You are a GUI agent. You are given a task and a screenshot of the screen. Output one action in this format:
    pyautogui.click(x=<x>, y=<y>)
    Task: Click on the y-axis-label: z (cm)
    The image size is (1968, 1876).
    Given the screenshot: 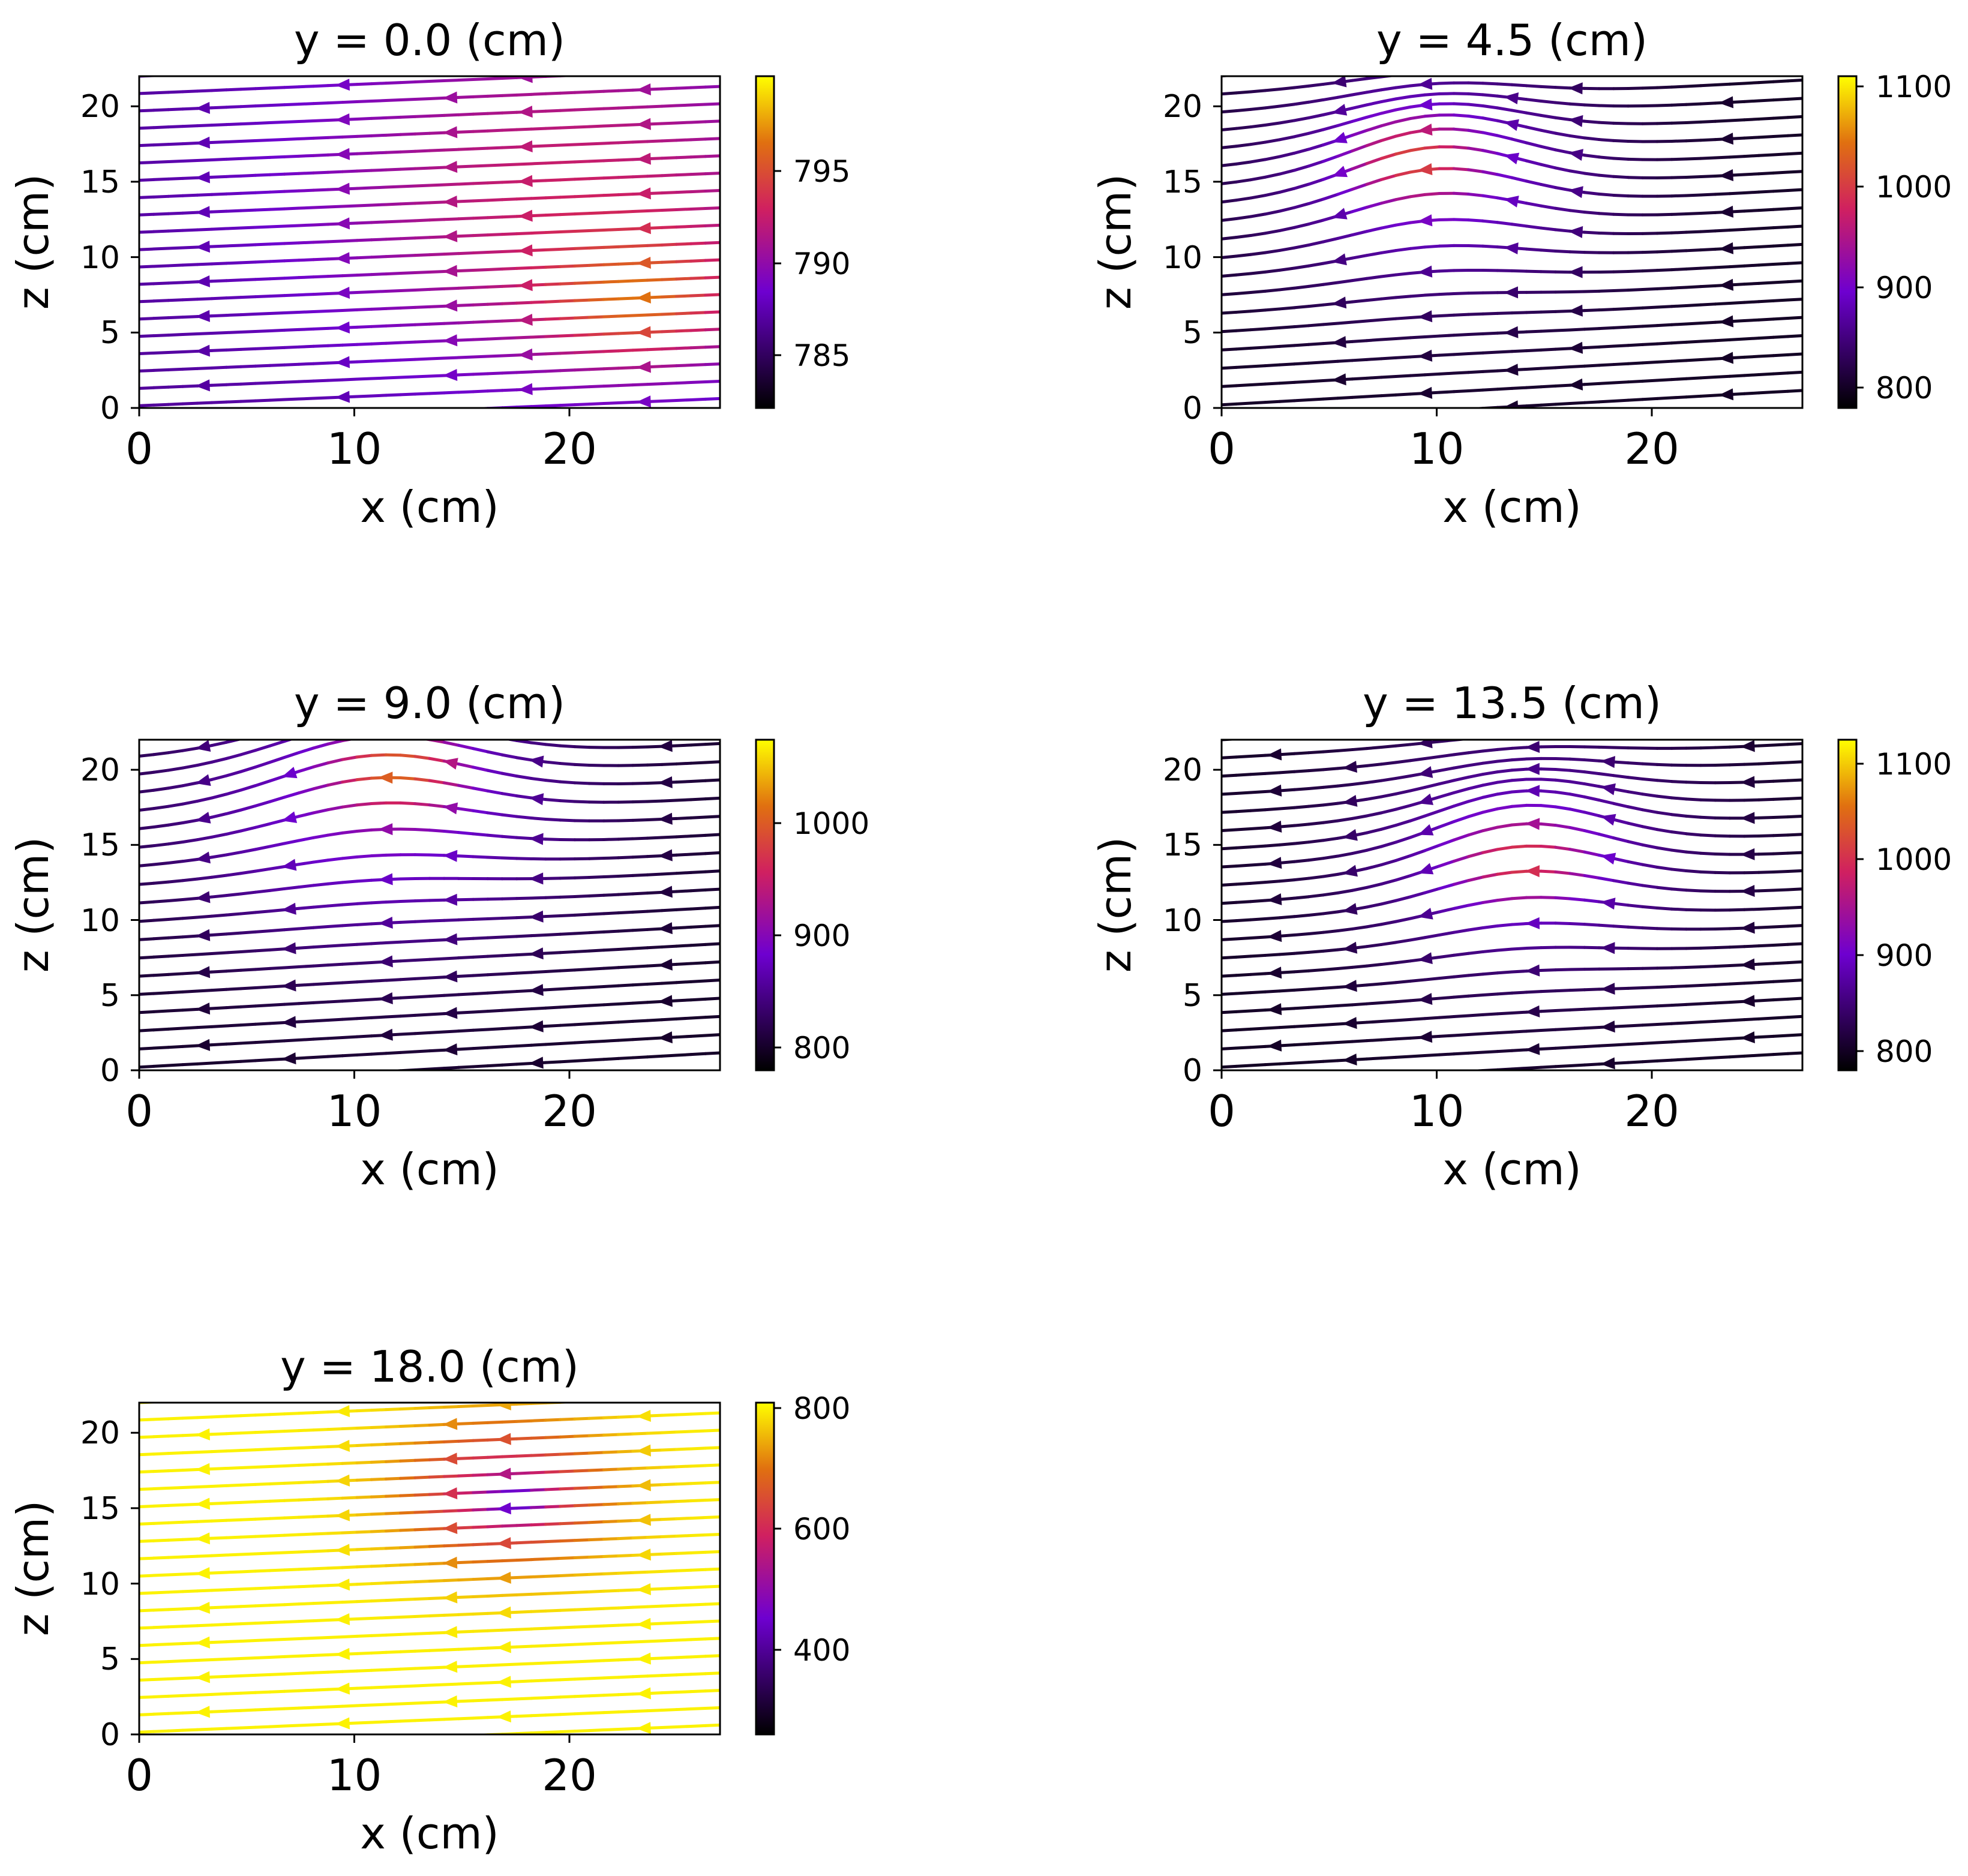 What is the action you would take?
    pyautogui.click(x=1115, y=242)
    